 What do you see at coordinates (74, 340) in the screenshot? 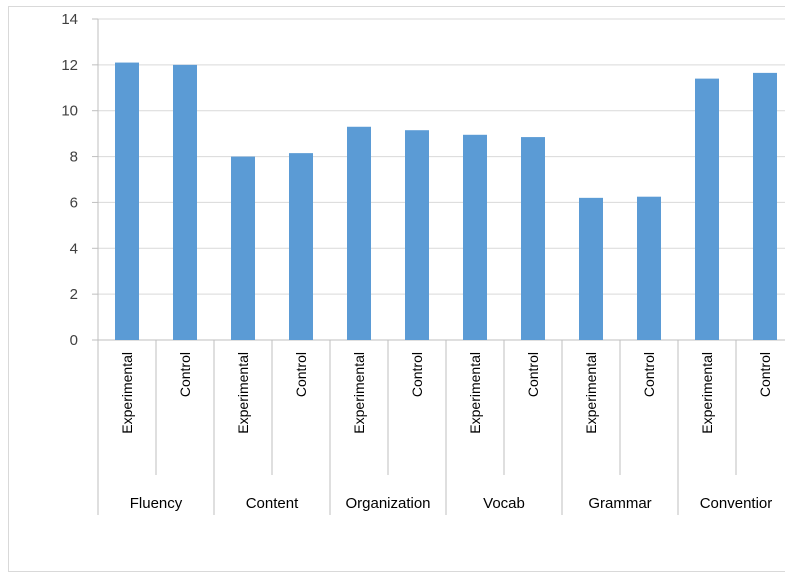
I see `y-tick-label: 0` at bounding box center [74, 340].